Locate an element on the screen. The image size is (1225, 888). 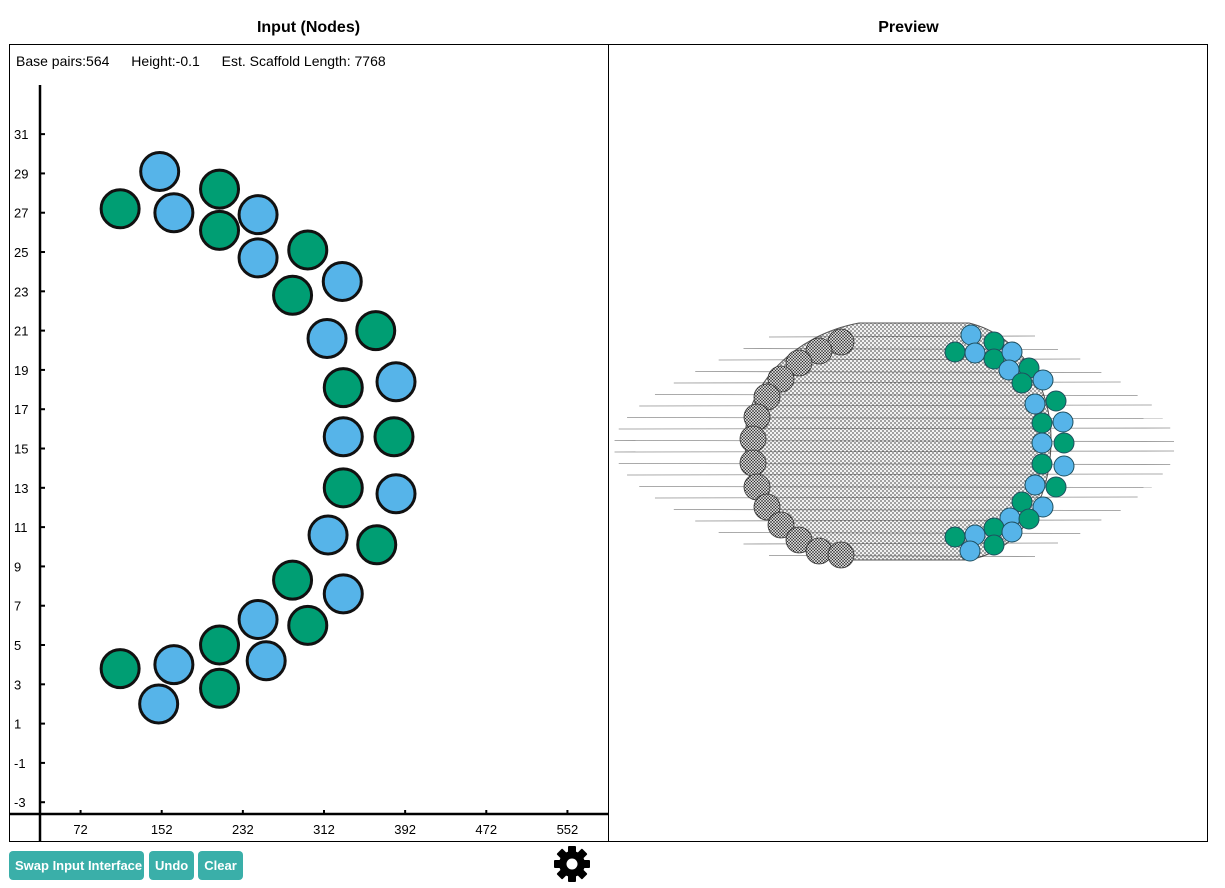
clear-button: Clear is located at coordinates (220, 865).